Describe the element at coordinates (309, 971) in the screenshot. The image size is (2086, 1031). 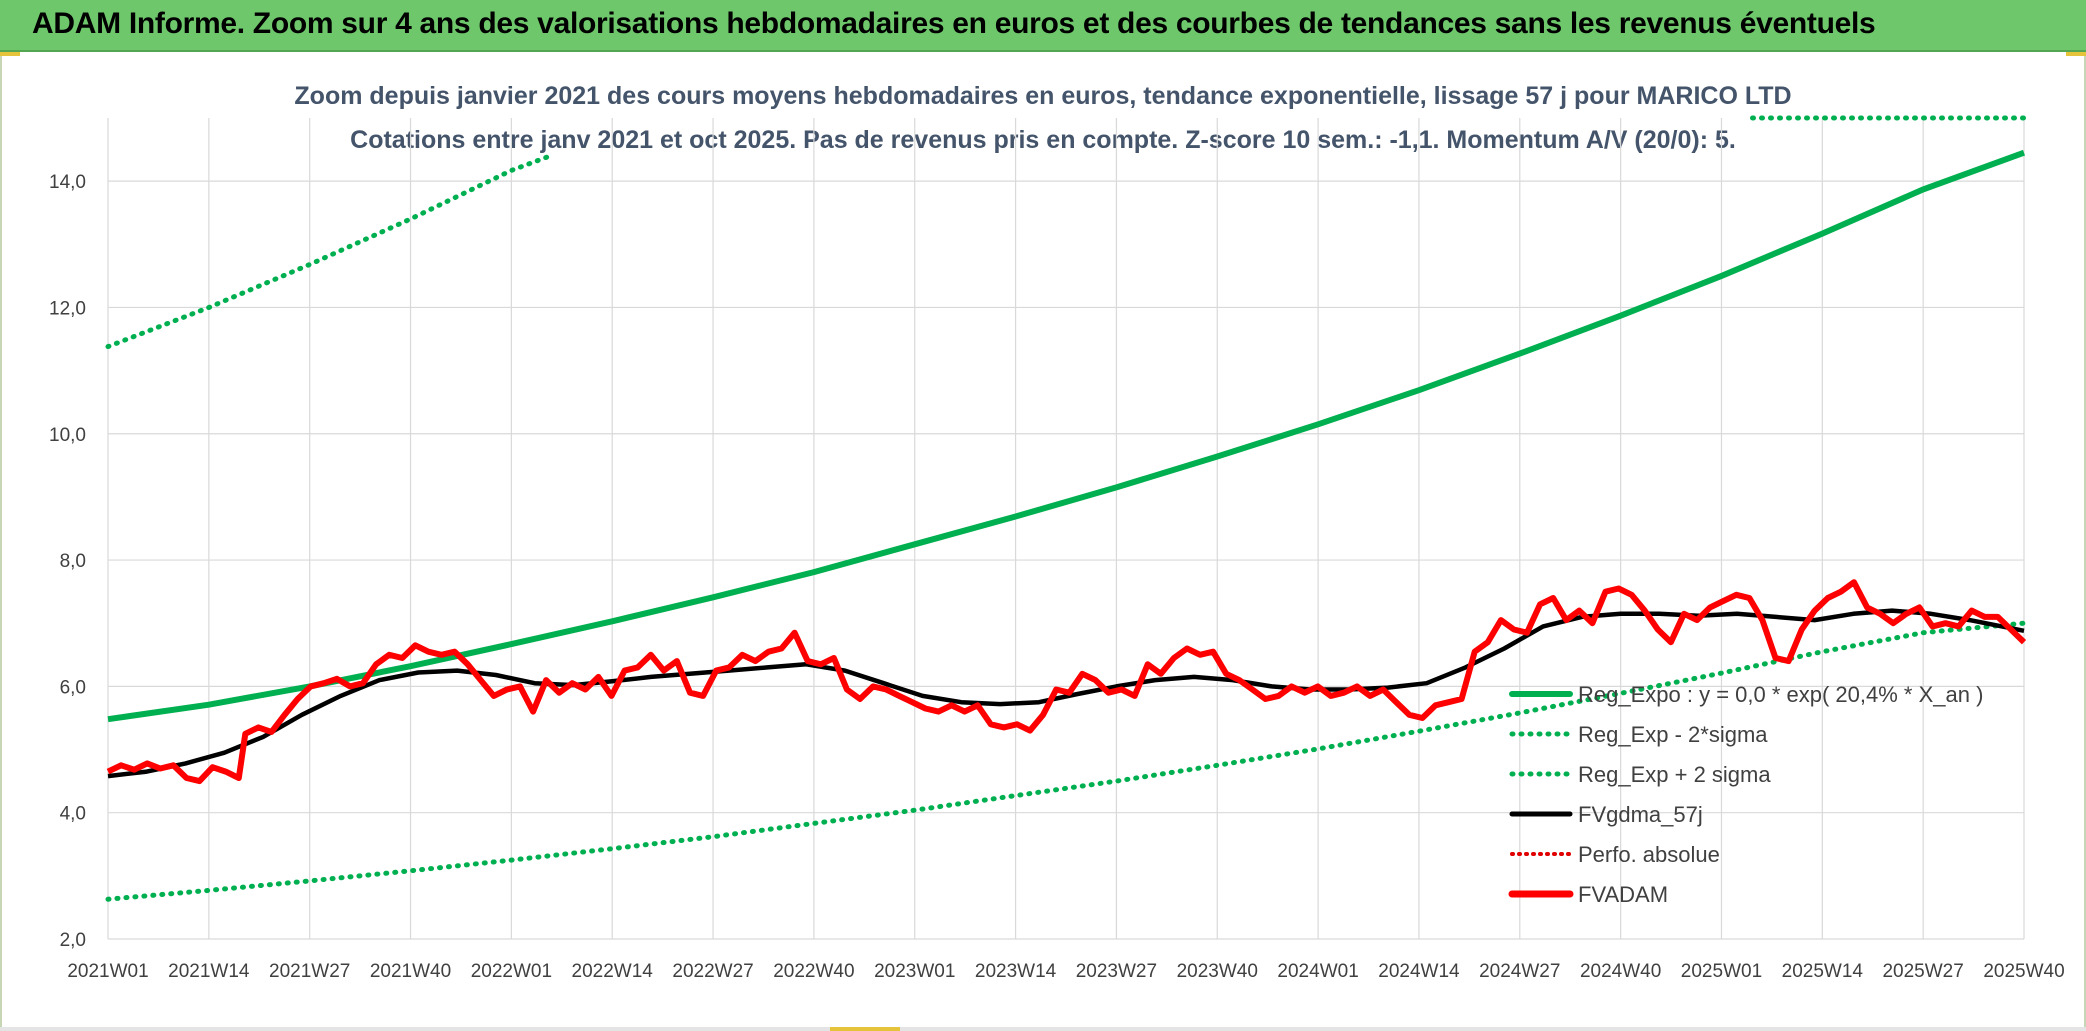
I see `x-tick-label: 2021W27` at that location.